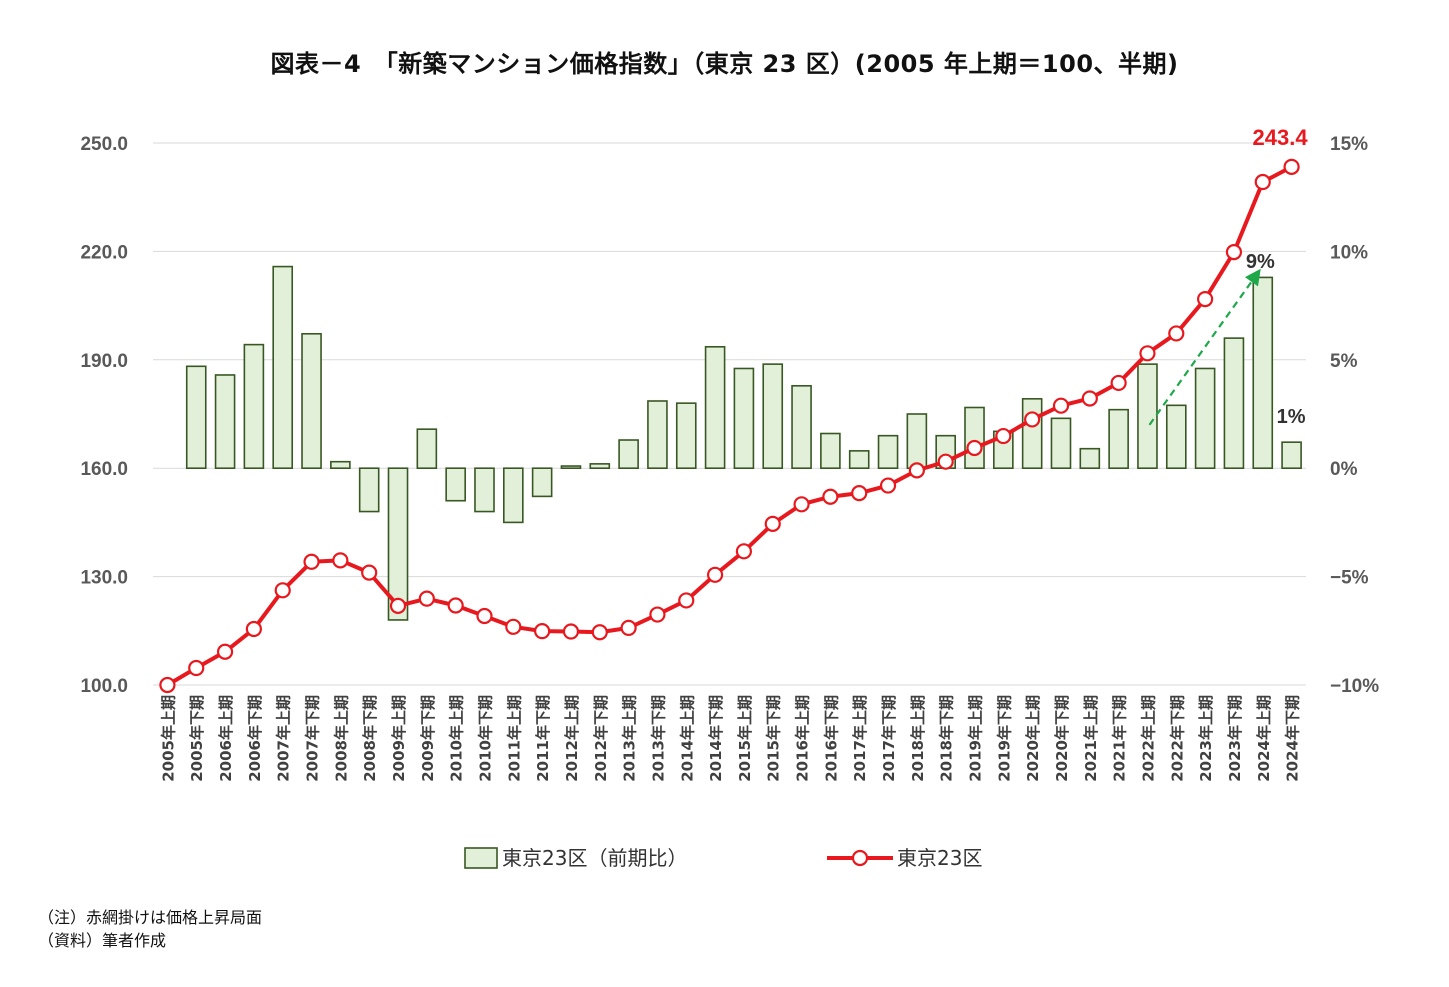 The image size is (1449, 987). I want to click on x-tick-label: 2022年下期, so click(1177, 738).